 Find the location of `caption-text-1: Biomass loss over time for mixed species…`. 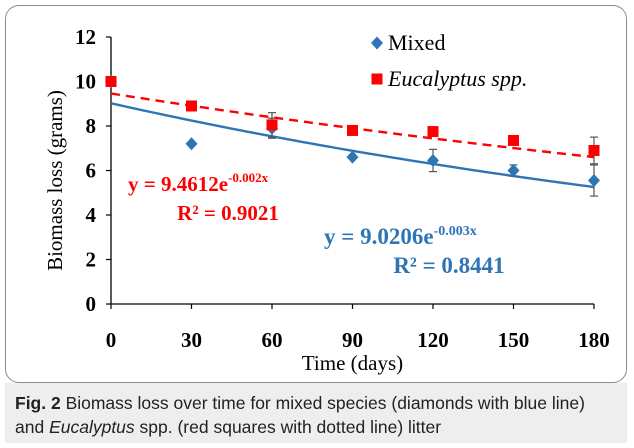

caption-text-1: Biomass loss over time for mixed species… is located at coordinates (300, 415).